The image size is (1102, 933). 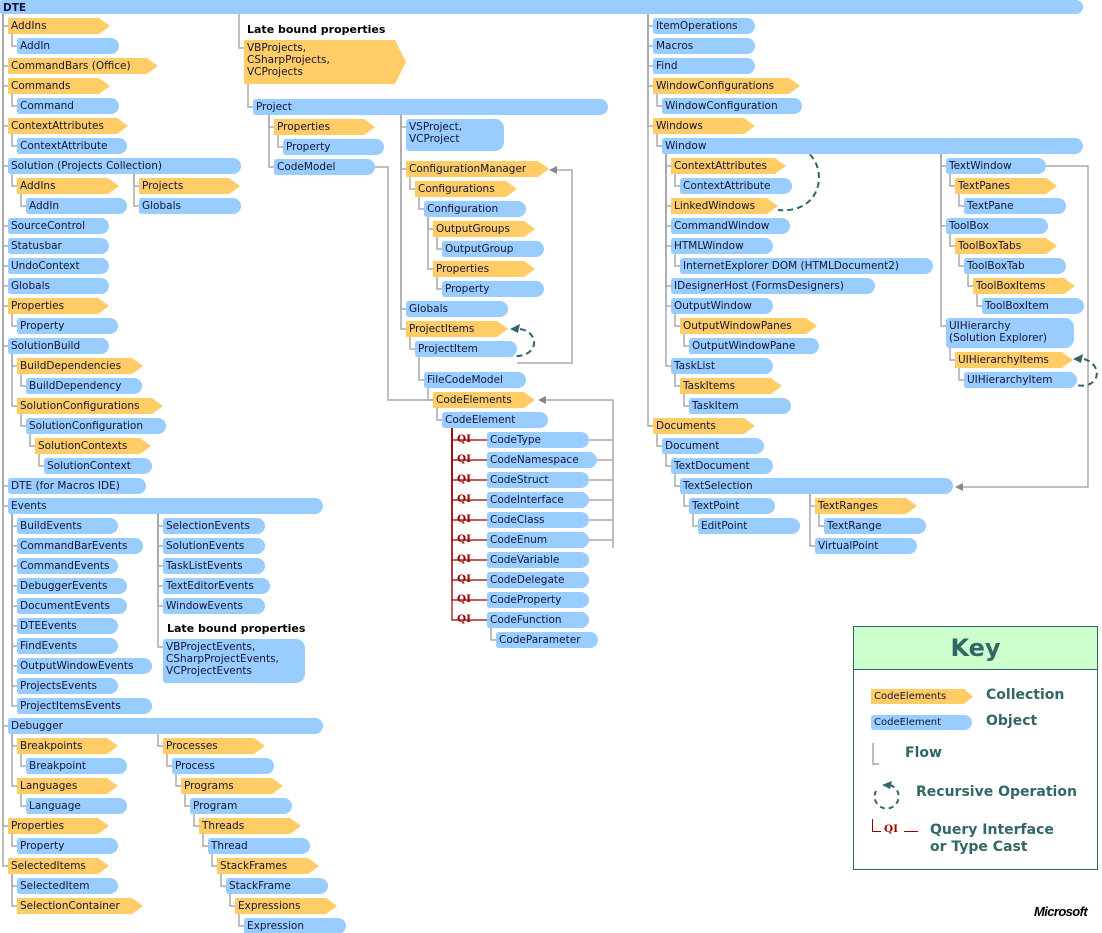 I want to click on key-recursive-label: Recursive Operation, so click(x=996, y=792).